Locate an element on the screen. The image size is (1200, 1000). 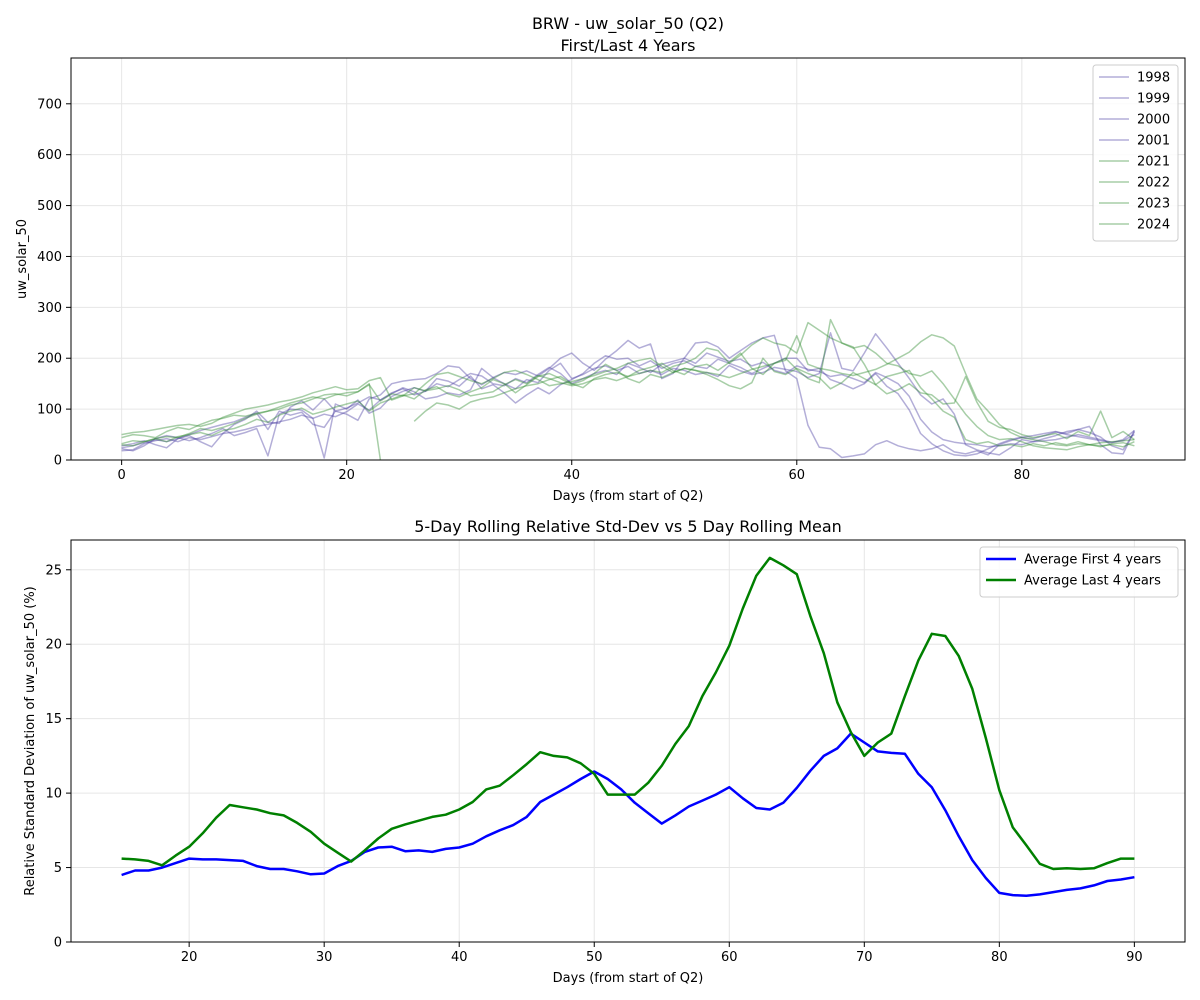
x-tick-label: 0 is located at coordinates (121, 475).